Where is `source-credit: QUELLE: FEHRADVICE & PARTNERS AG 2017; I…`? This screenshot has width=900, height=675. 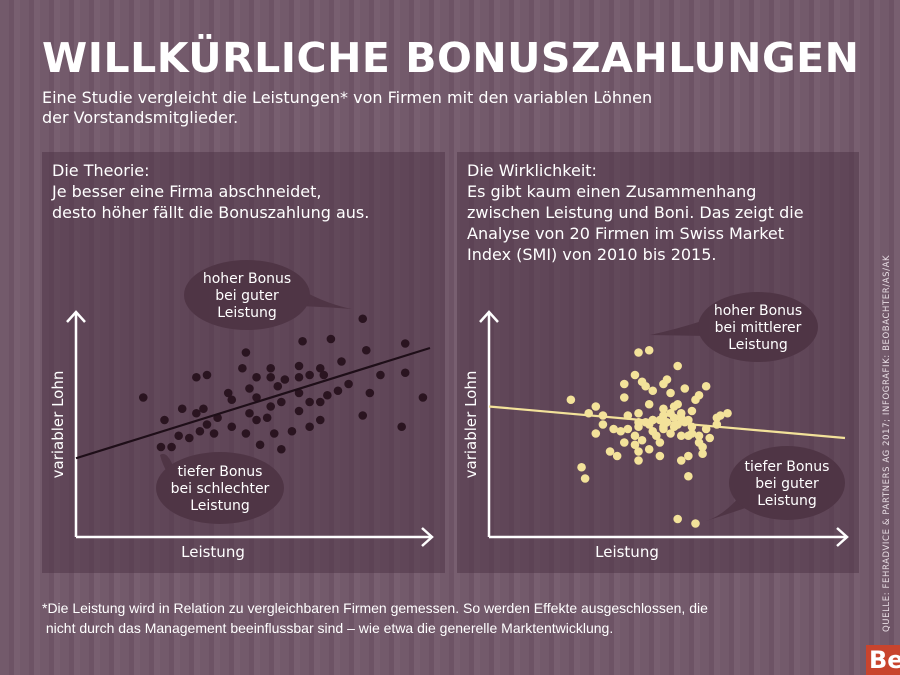 source-credit: QUELLE: FEHRADVICE & PARTNERS AG 2017; I… is located at coordinates (887, 443).